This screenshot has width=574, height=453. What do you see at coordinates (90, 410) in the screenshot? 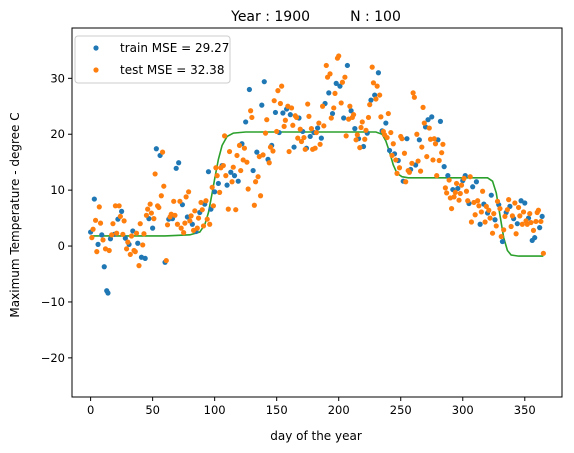
I see `x-tick-label: 0` at bounding box center [90, 410].